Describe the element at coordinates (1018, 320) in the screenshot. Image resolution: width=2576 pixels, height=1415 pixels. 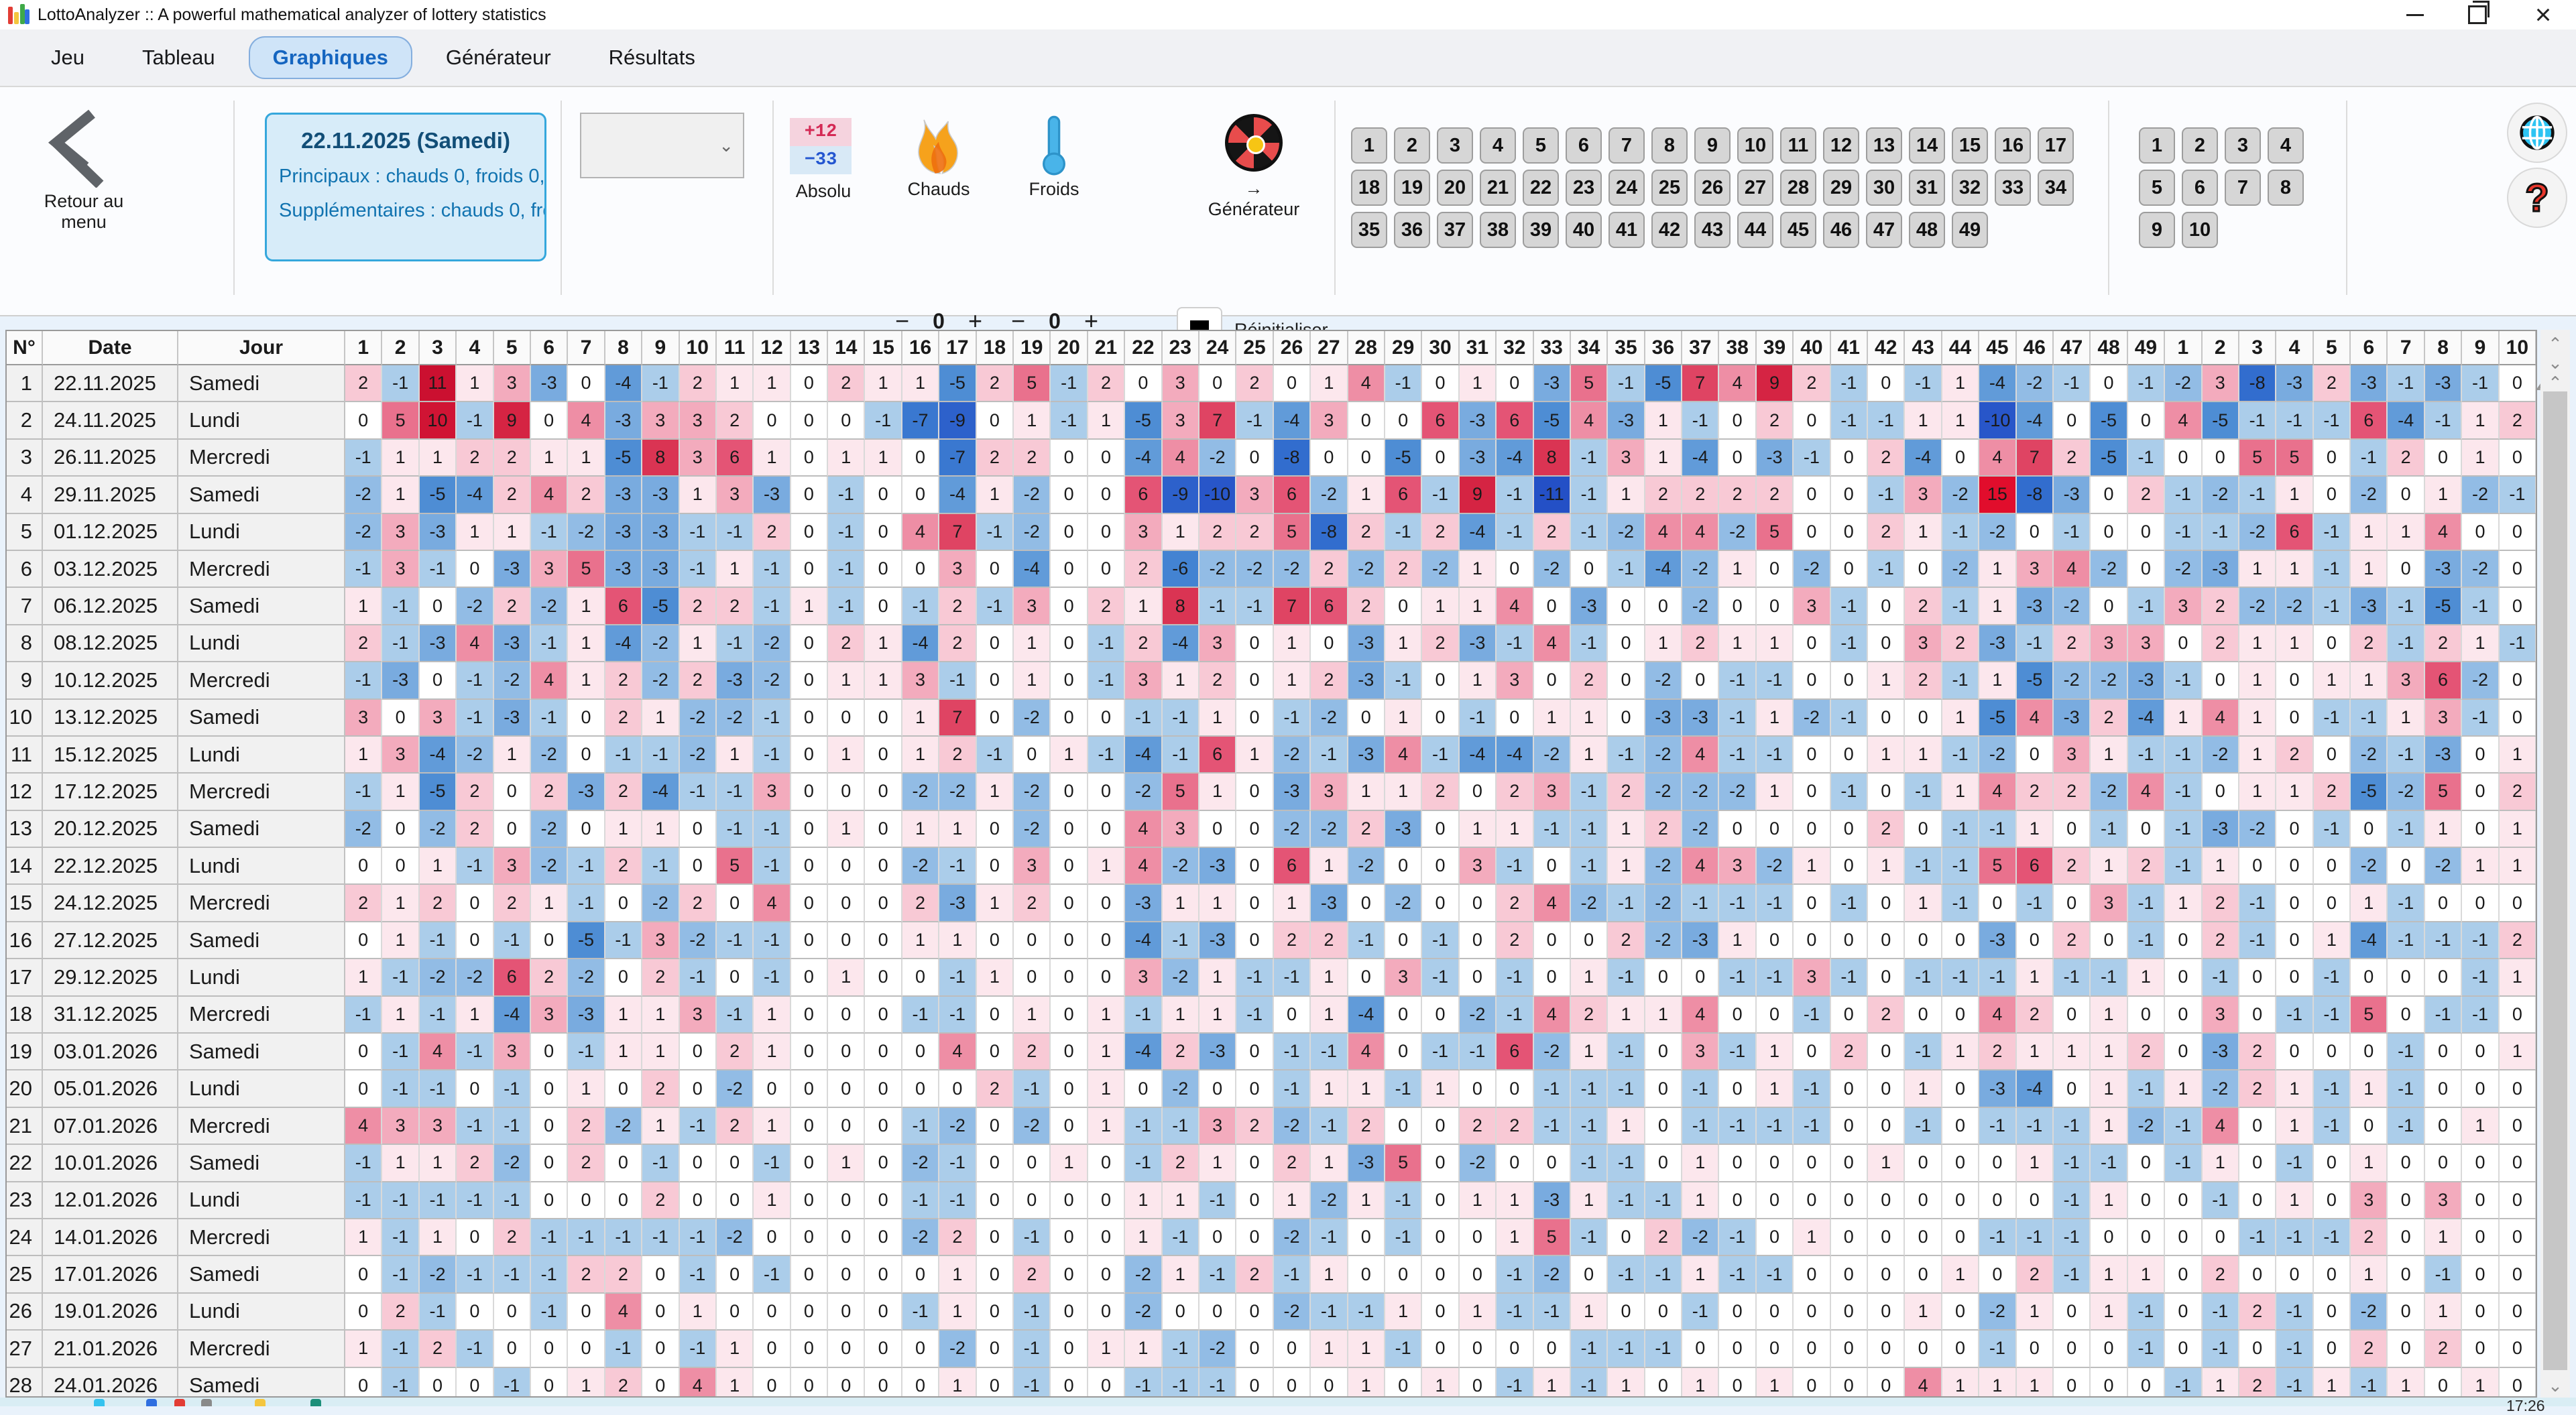
I see `froids-minus-button: −` at that location.